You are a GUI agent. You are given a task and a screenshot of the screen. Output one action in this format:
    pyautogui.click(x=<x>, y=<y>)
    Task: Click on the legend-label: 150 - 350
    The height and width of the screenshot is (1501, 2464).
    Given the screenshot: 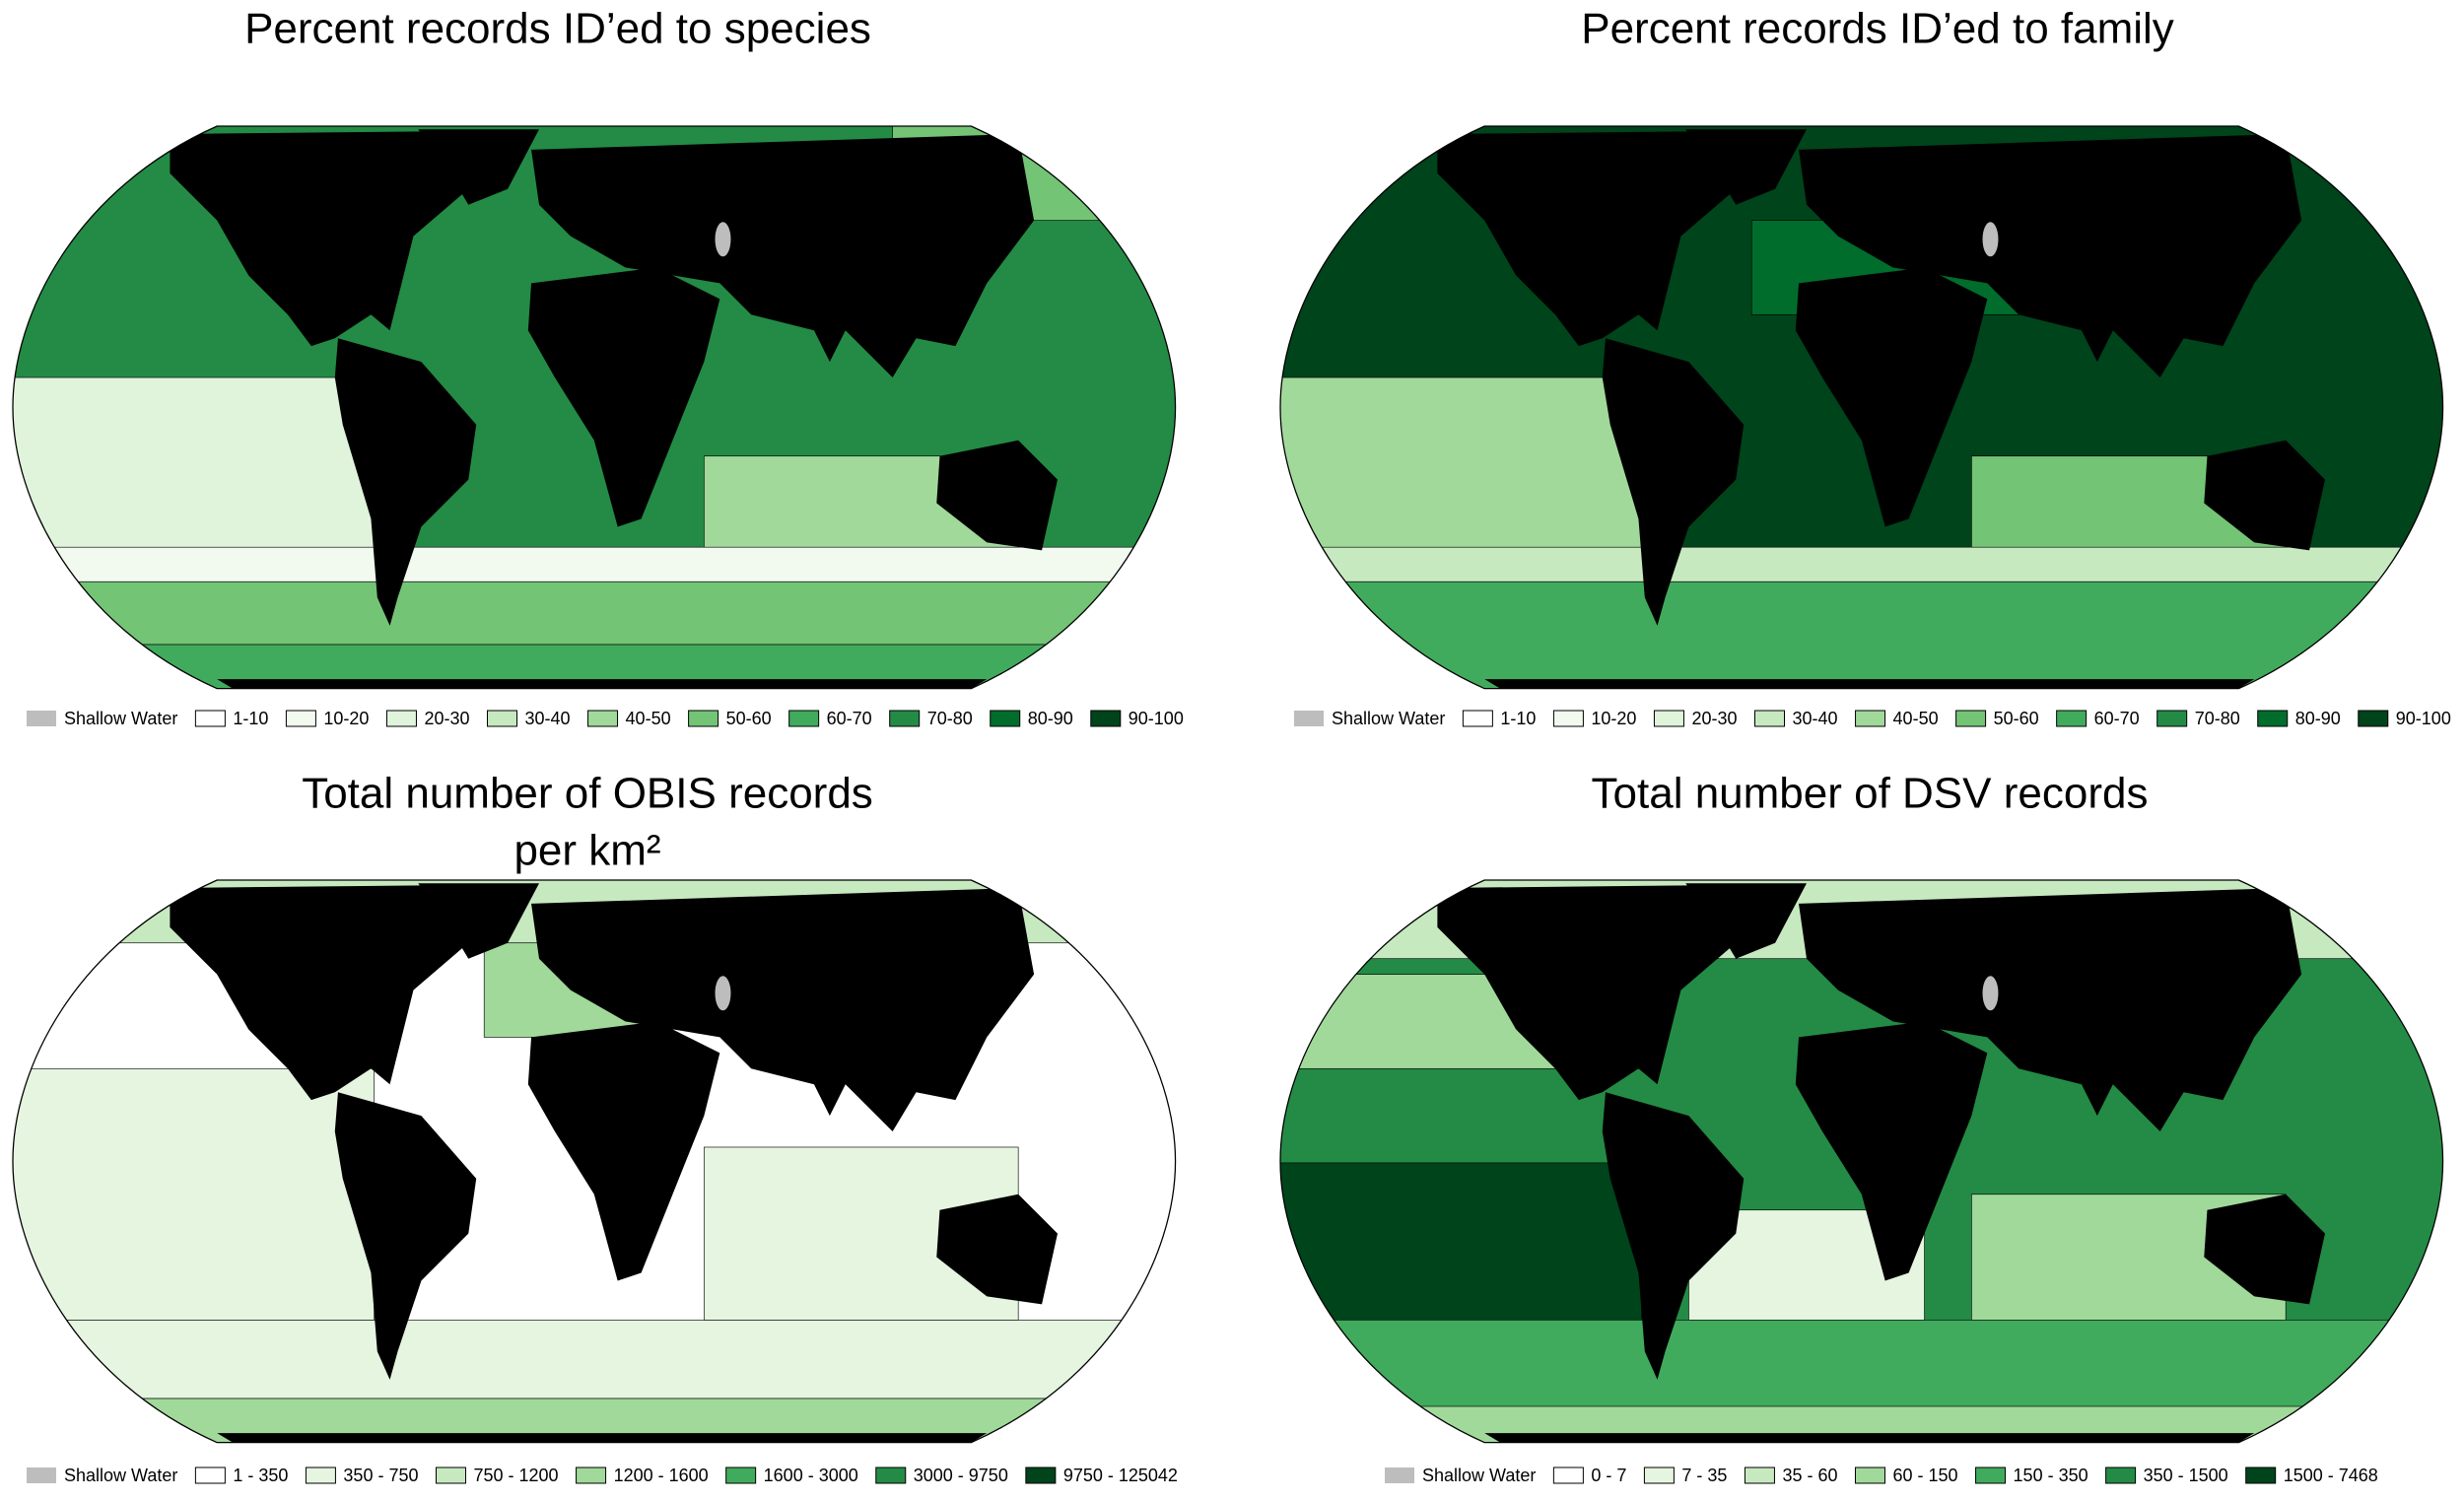 What is the action you would take?
    pyautogui.click(x=2051, y=1475)
    